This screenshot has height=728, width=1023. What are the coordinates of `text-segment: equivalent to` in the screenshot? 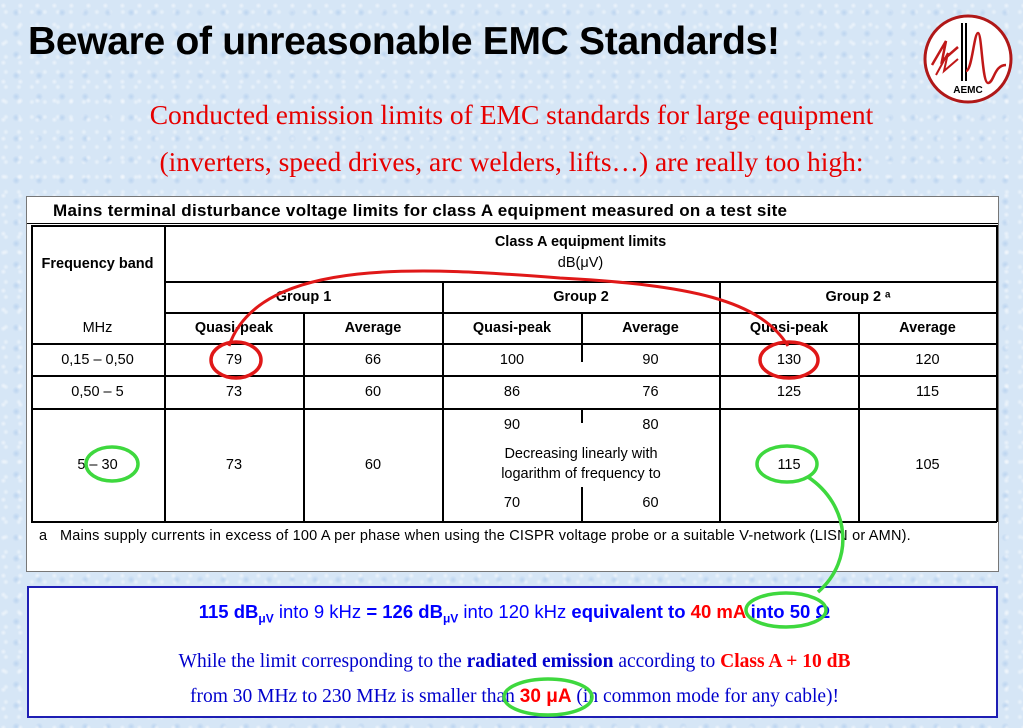 It's located at (631, 611).